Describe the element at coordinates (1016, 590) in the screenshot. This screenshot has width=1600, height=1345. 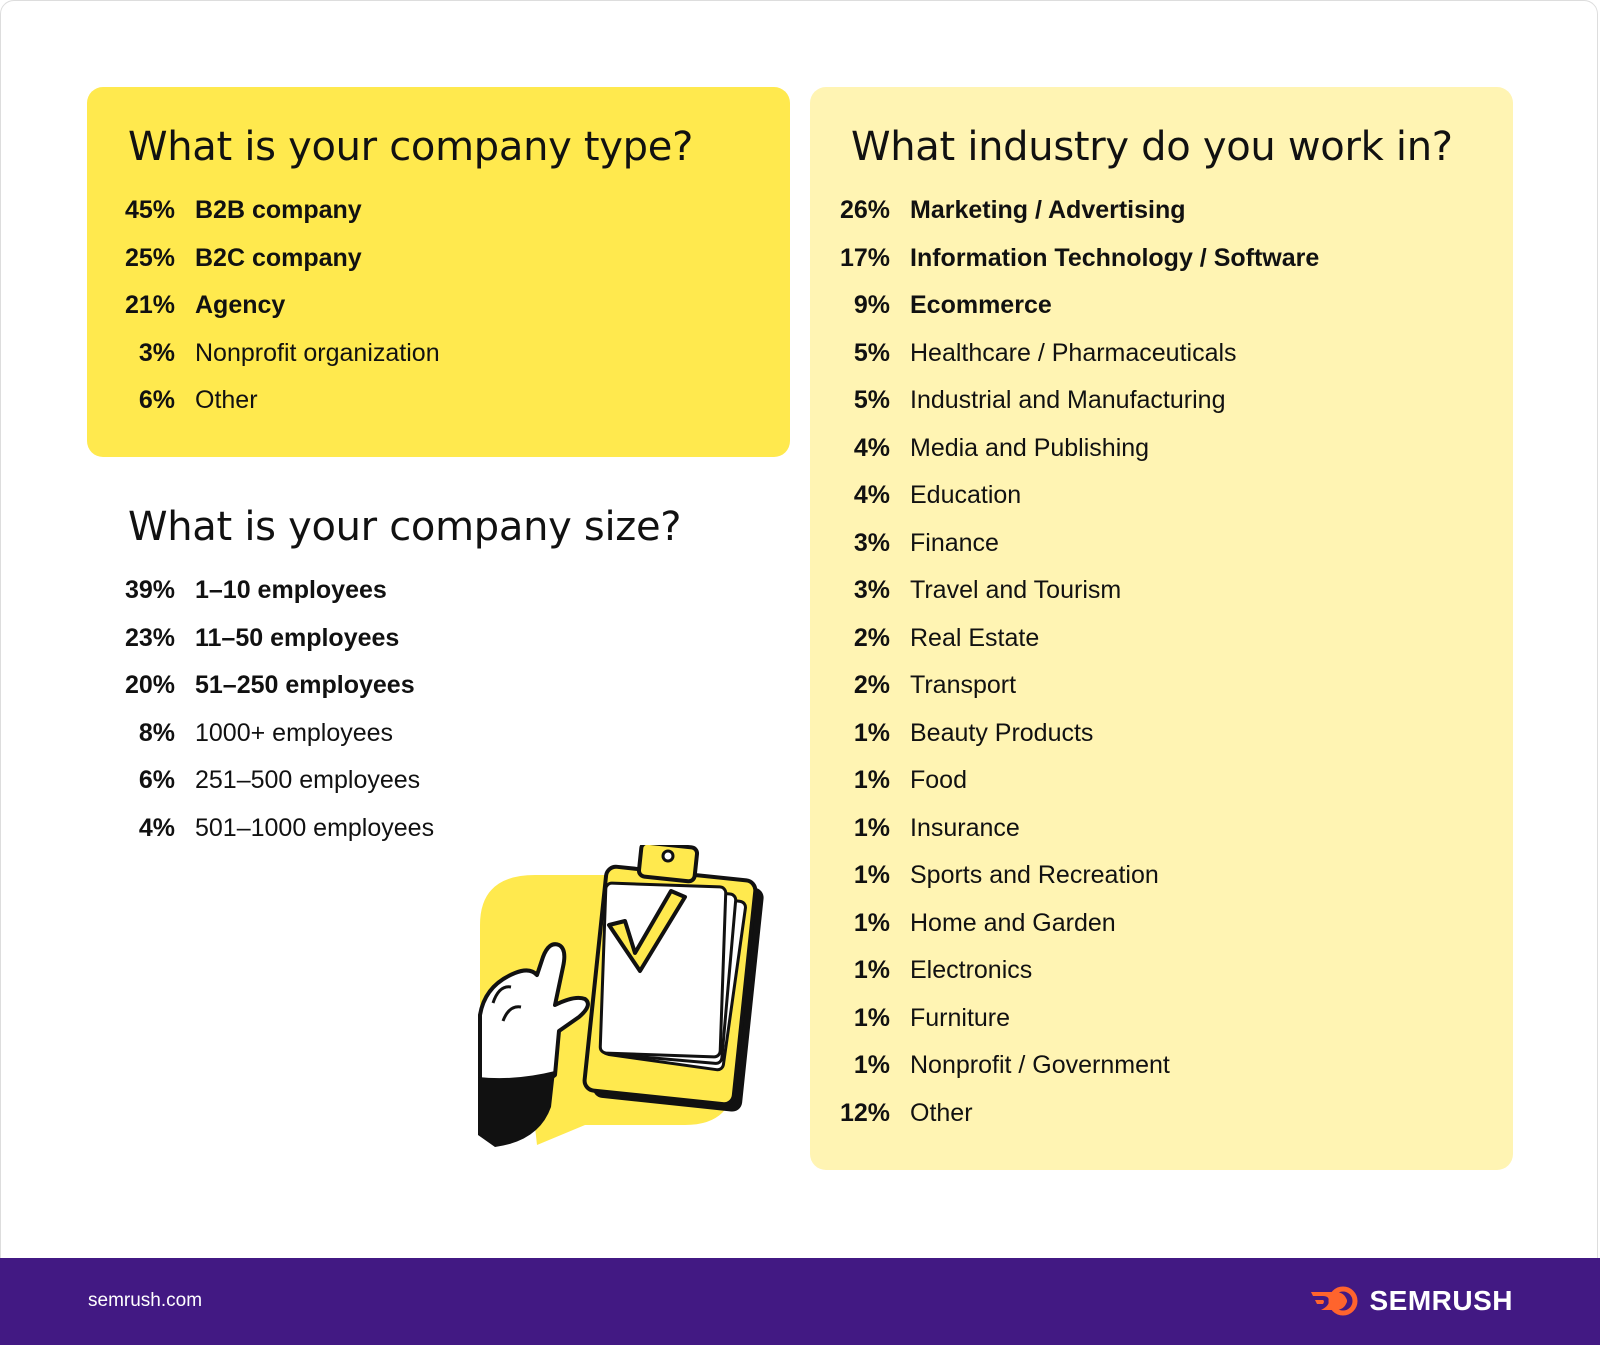
I see `item-label: Travel and Tourism` at that location.